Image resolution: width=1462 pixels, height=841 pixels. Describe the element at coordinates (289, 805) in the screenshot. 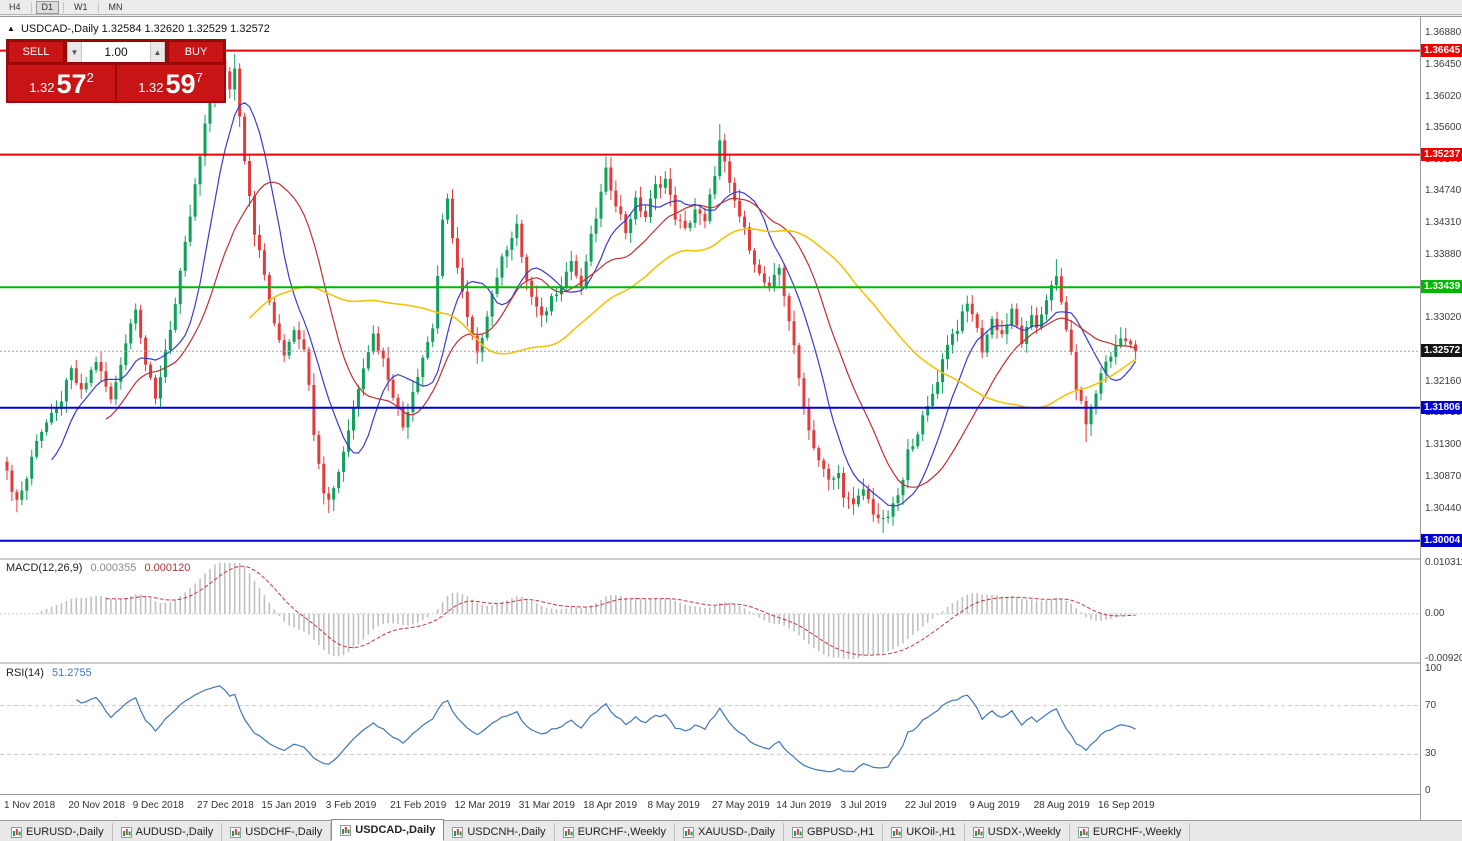

I see `time-axis-label: 15 Jan 2019` at that location.